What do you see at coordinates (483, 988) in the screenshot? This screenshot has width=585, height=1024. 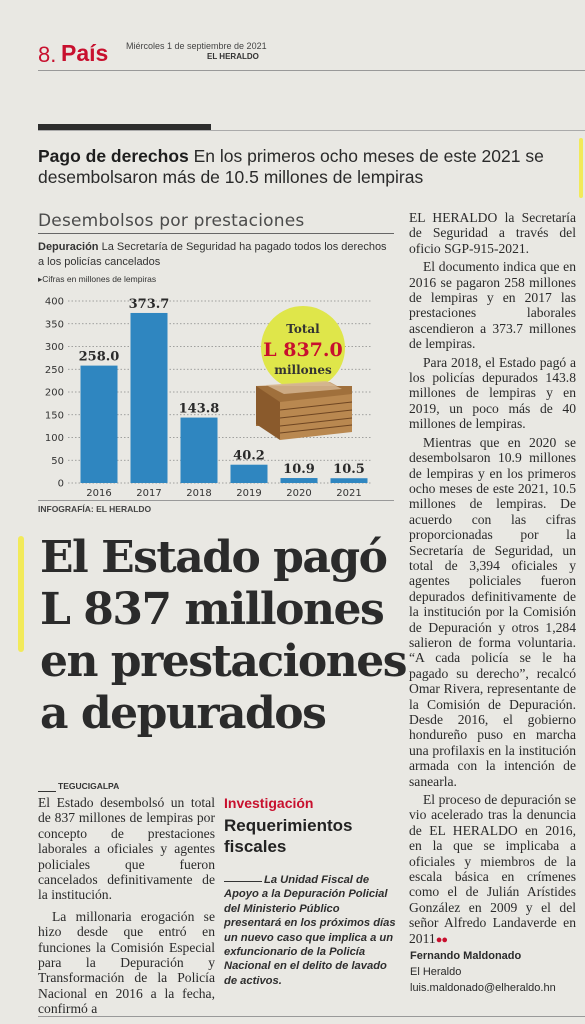 I see `author-email: luis.maldonado@elheraldo.hn` at bounding box center [483, 988].